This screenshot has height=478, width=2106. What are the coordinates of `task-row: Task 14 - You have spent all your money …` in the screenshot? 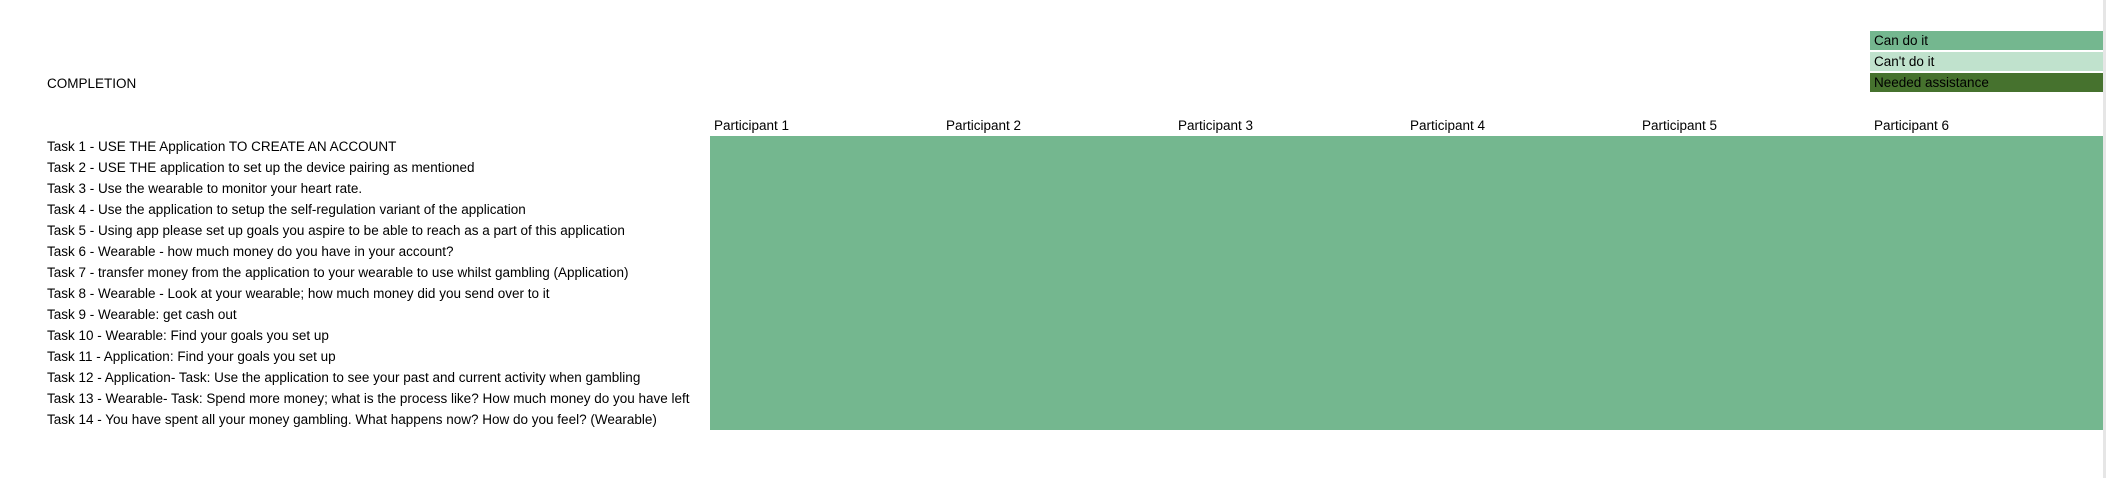 It's located at (352, 419).